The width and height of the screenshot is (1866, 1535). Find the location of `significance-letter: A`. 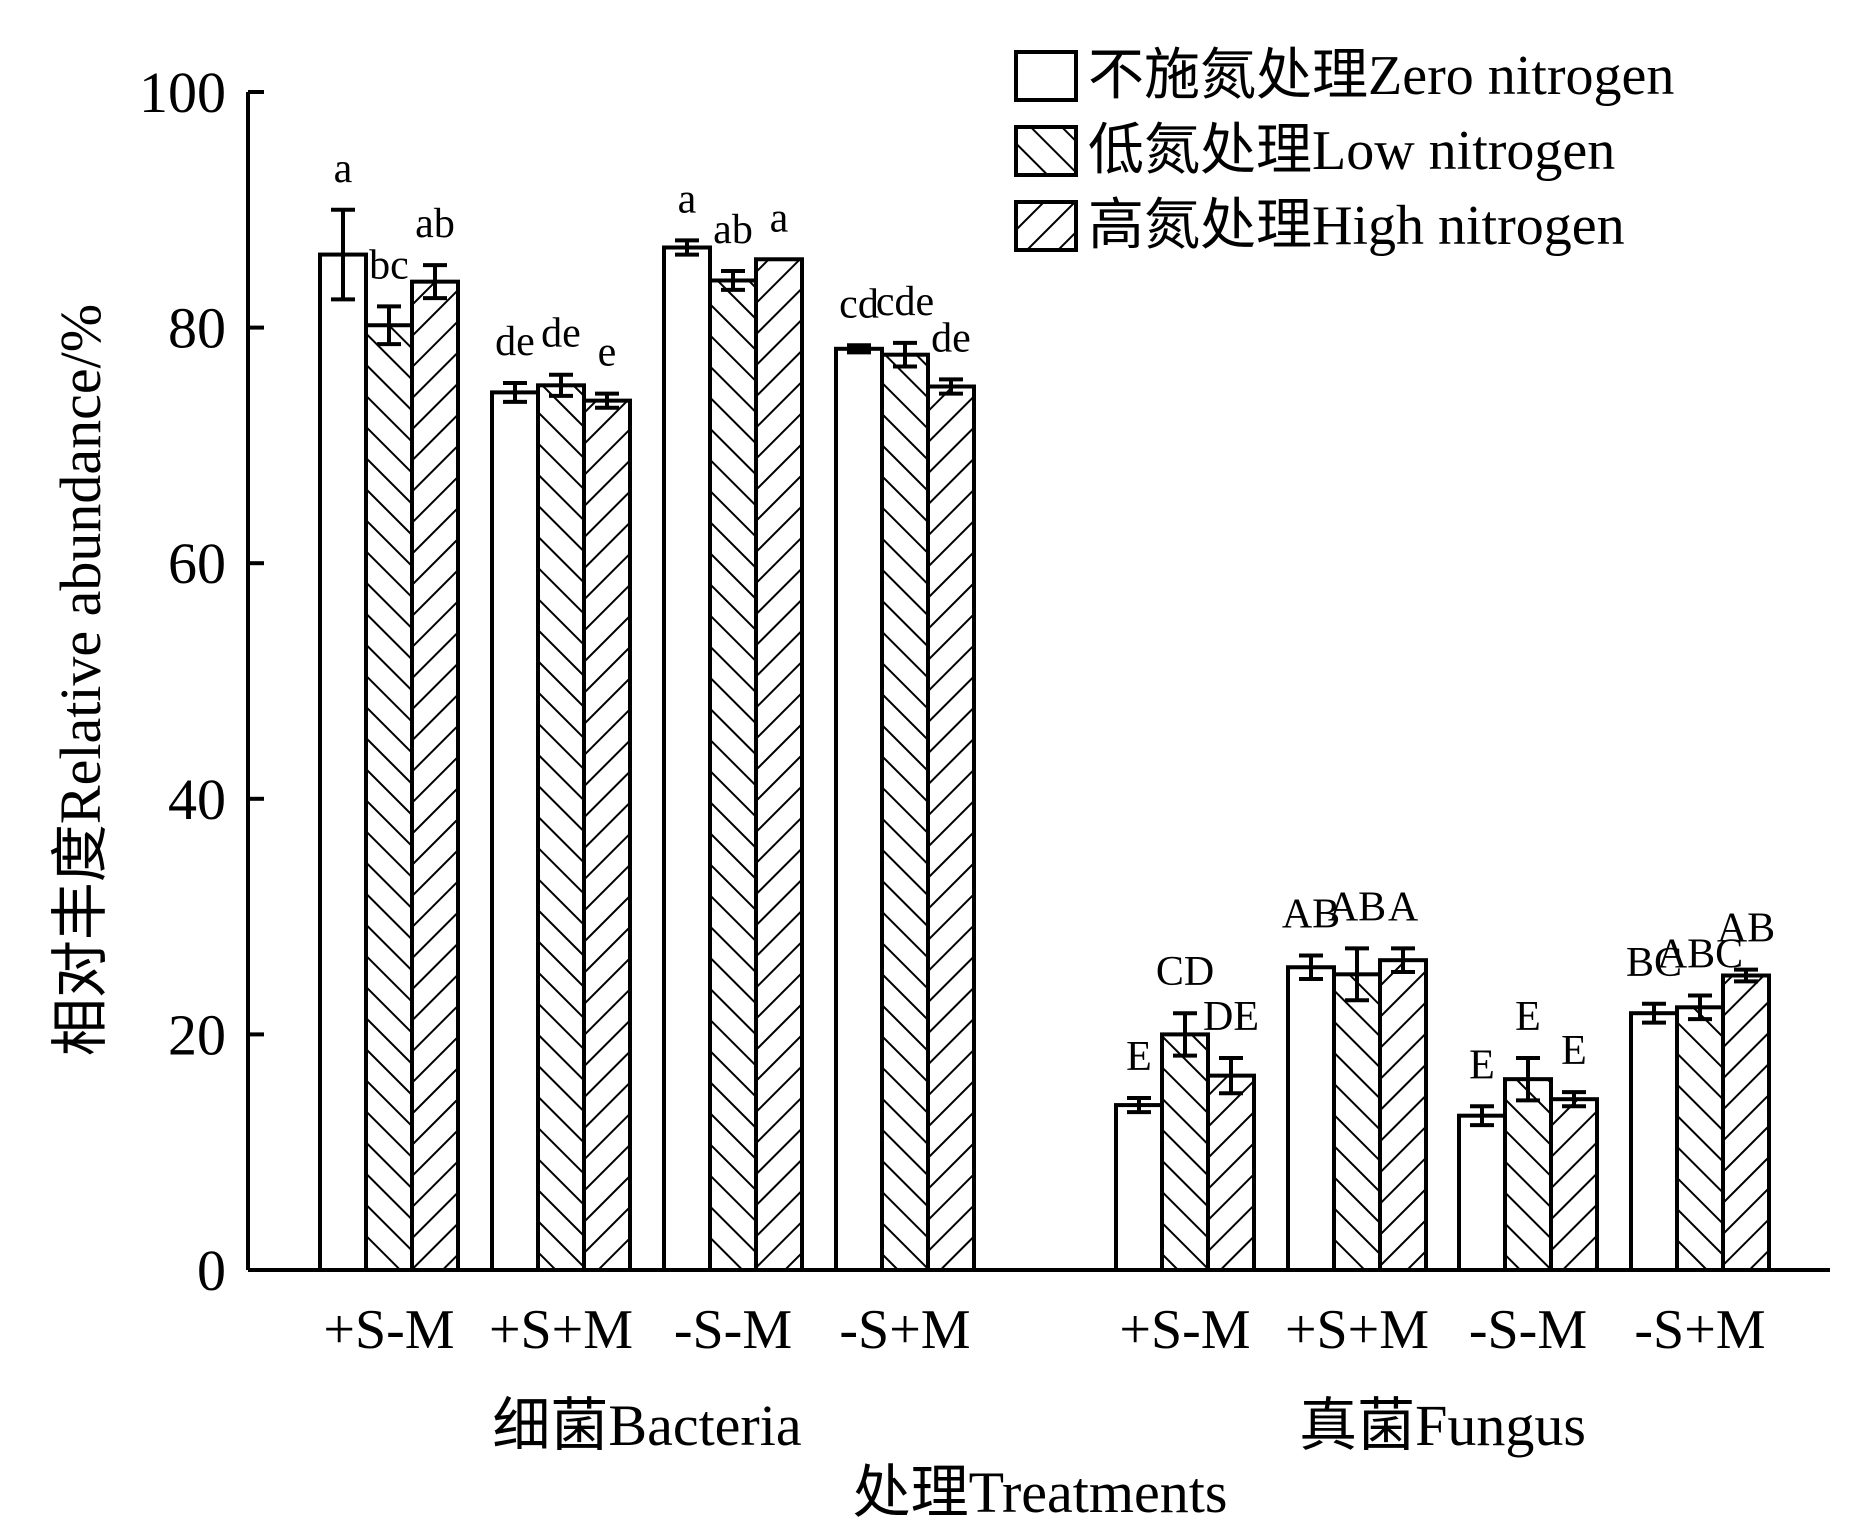

significance-letter: A is located at coordinates (1403, 907).